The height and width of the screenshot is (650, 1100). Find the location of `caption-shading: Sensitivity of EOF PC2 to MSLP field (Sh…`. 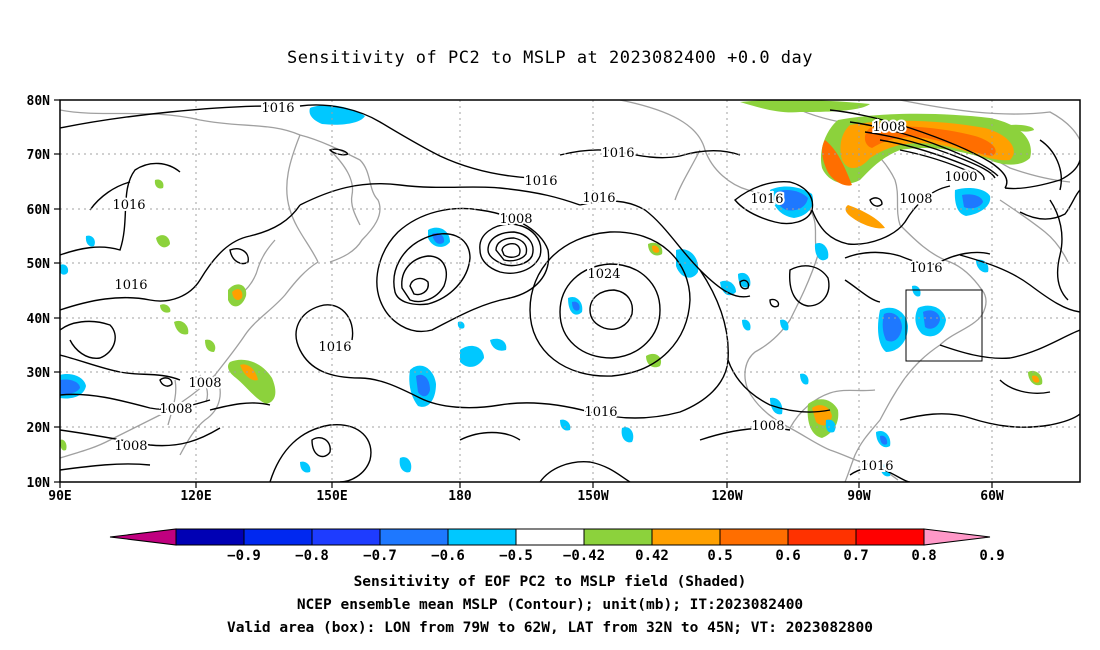

caption-shading: Sensitivity of EOF PC2 to MSLP field (Sh… is located at coordinates (550, 582).